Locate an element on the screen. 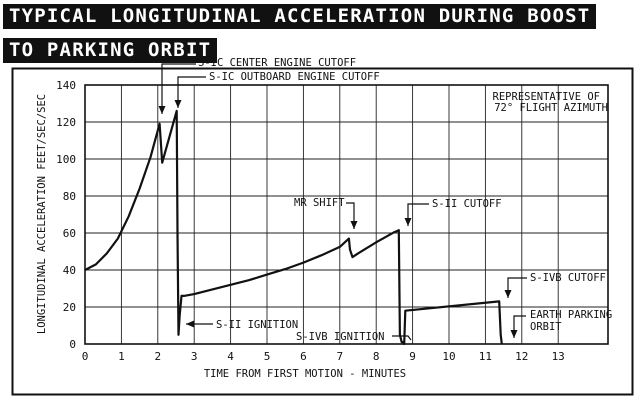 The height and width of the screenshot is (404, 644). x-tick-label: 6 is located at coordinates (303, 356).